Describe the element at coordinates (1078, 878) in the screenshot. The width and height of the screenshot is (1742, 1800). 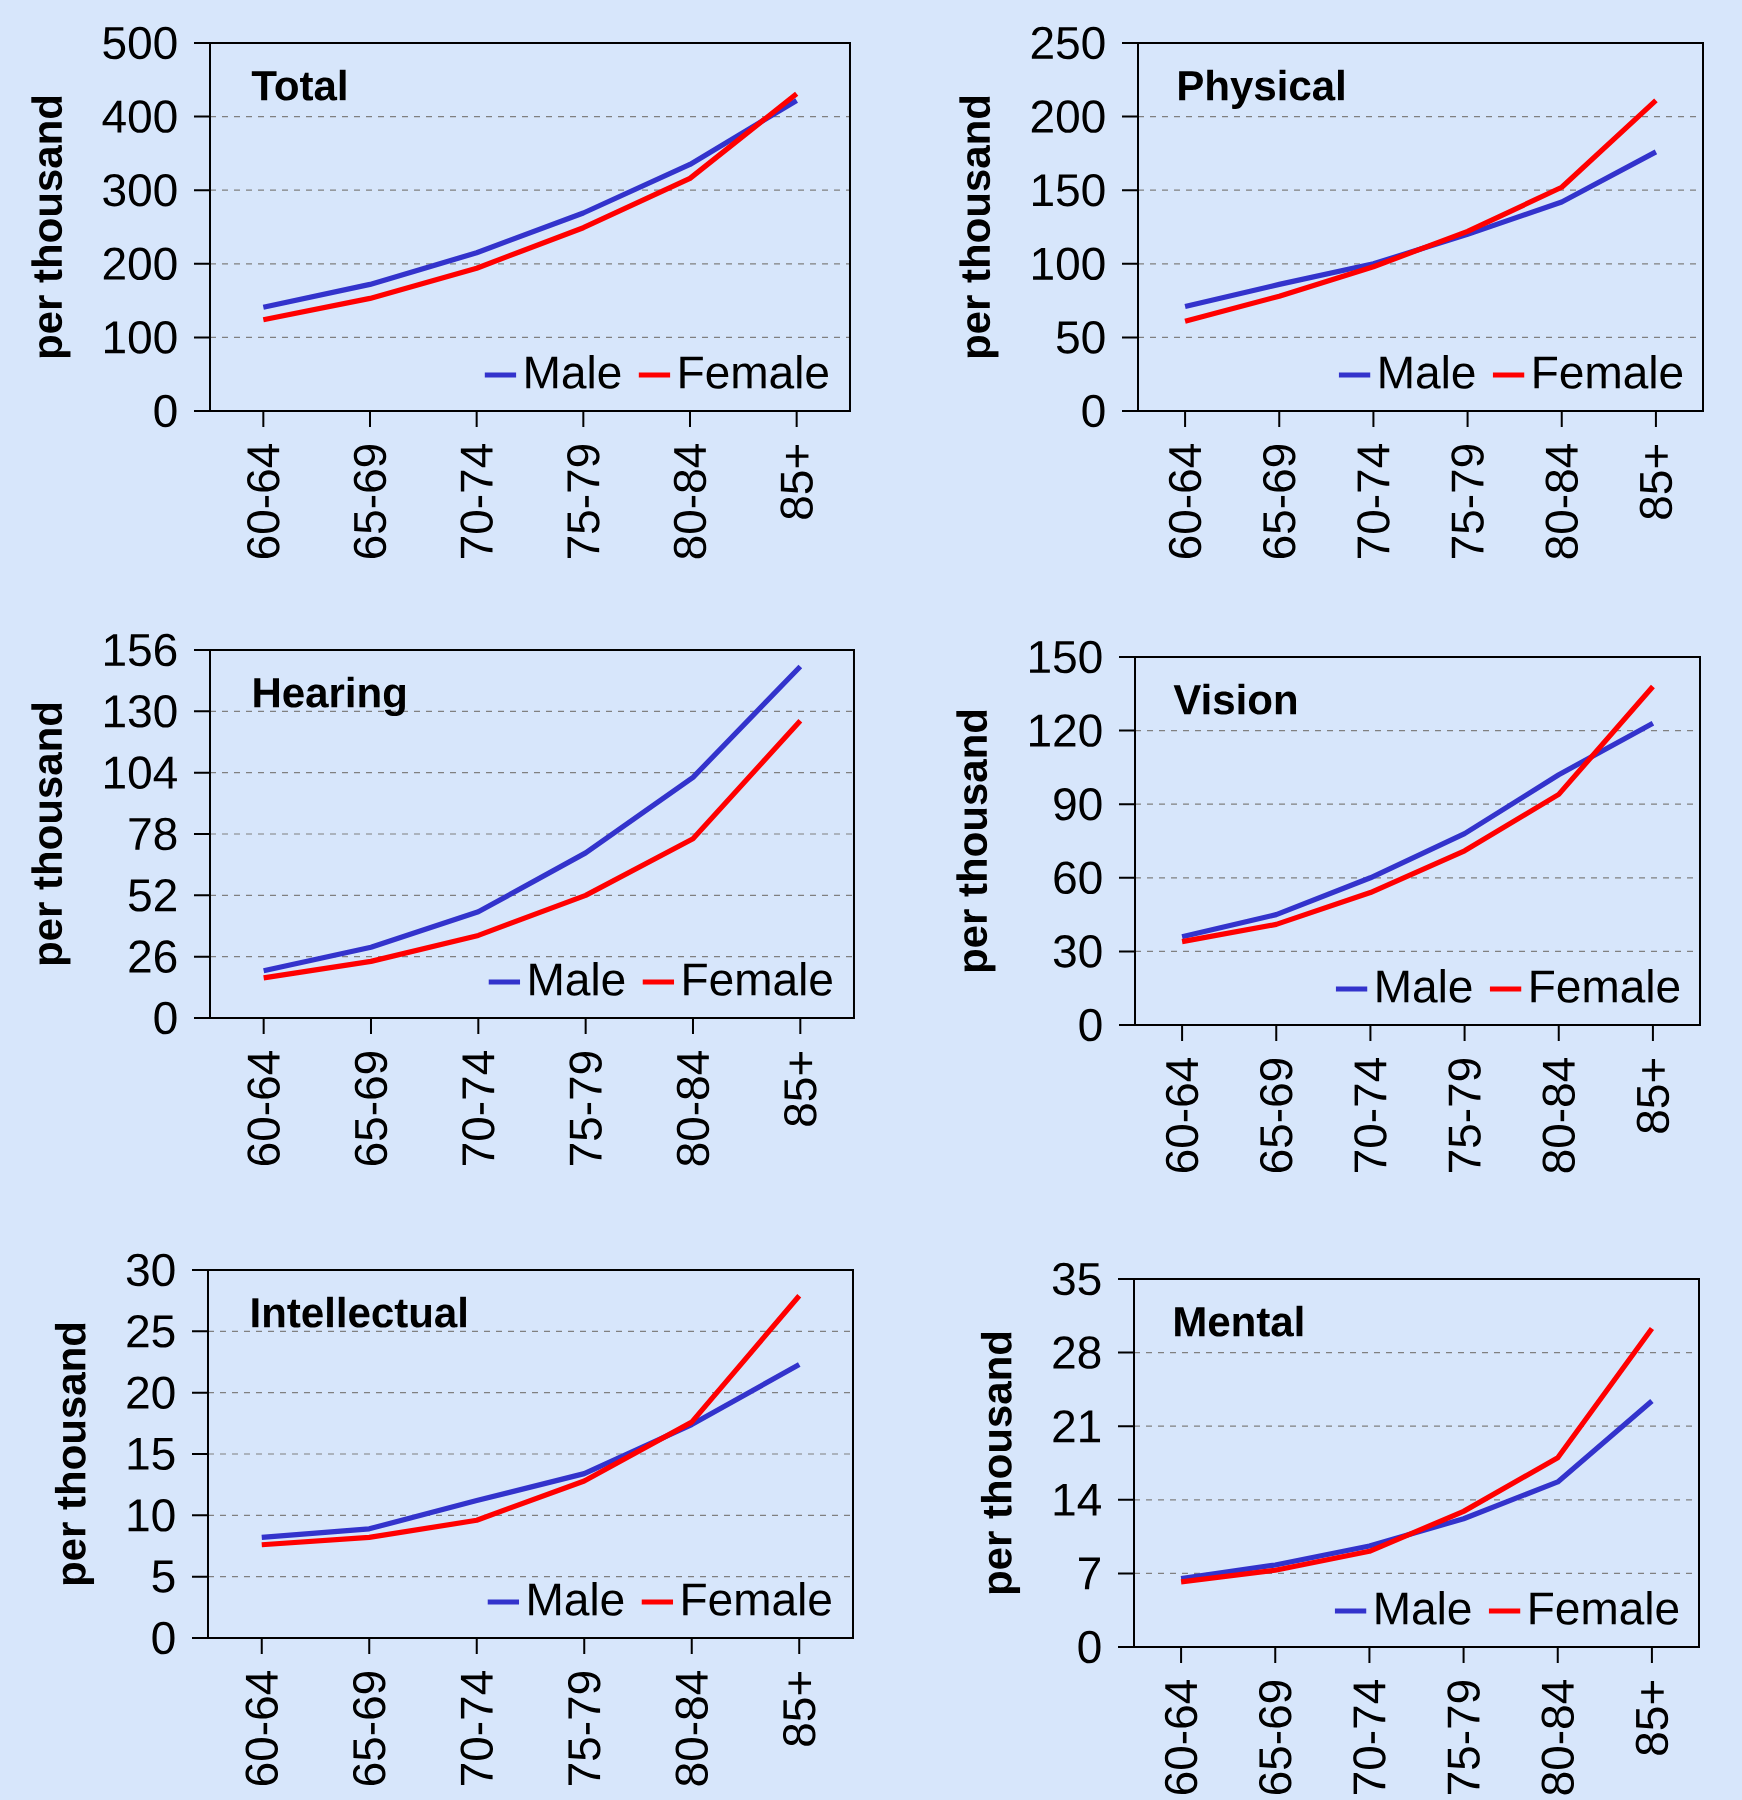
I see `y-tick-label: 60` at that location.